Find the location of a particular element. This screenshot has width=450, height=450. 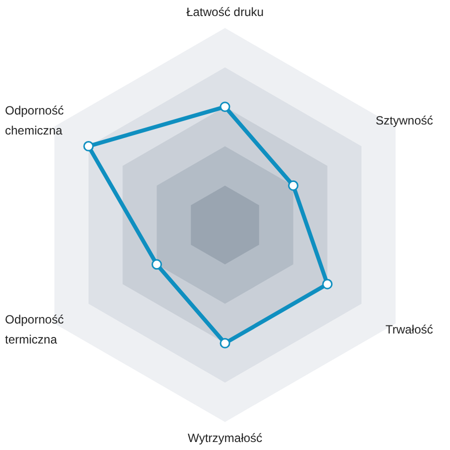

spoke-label: Łatwość druku is located at coordinates (225, 12).